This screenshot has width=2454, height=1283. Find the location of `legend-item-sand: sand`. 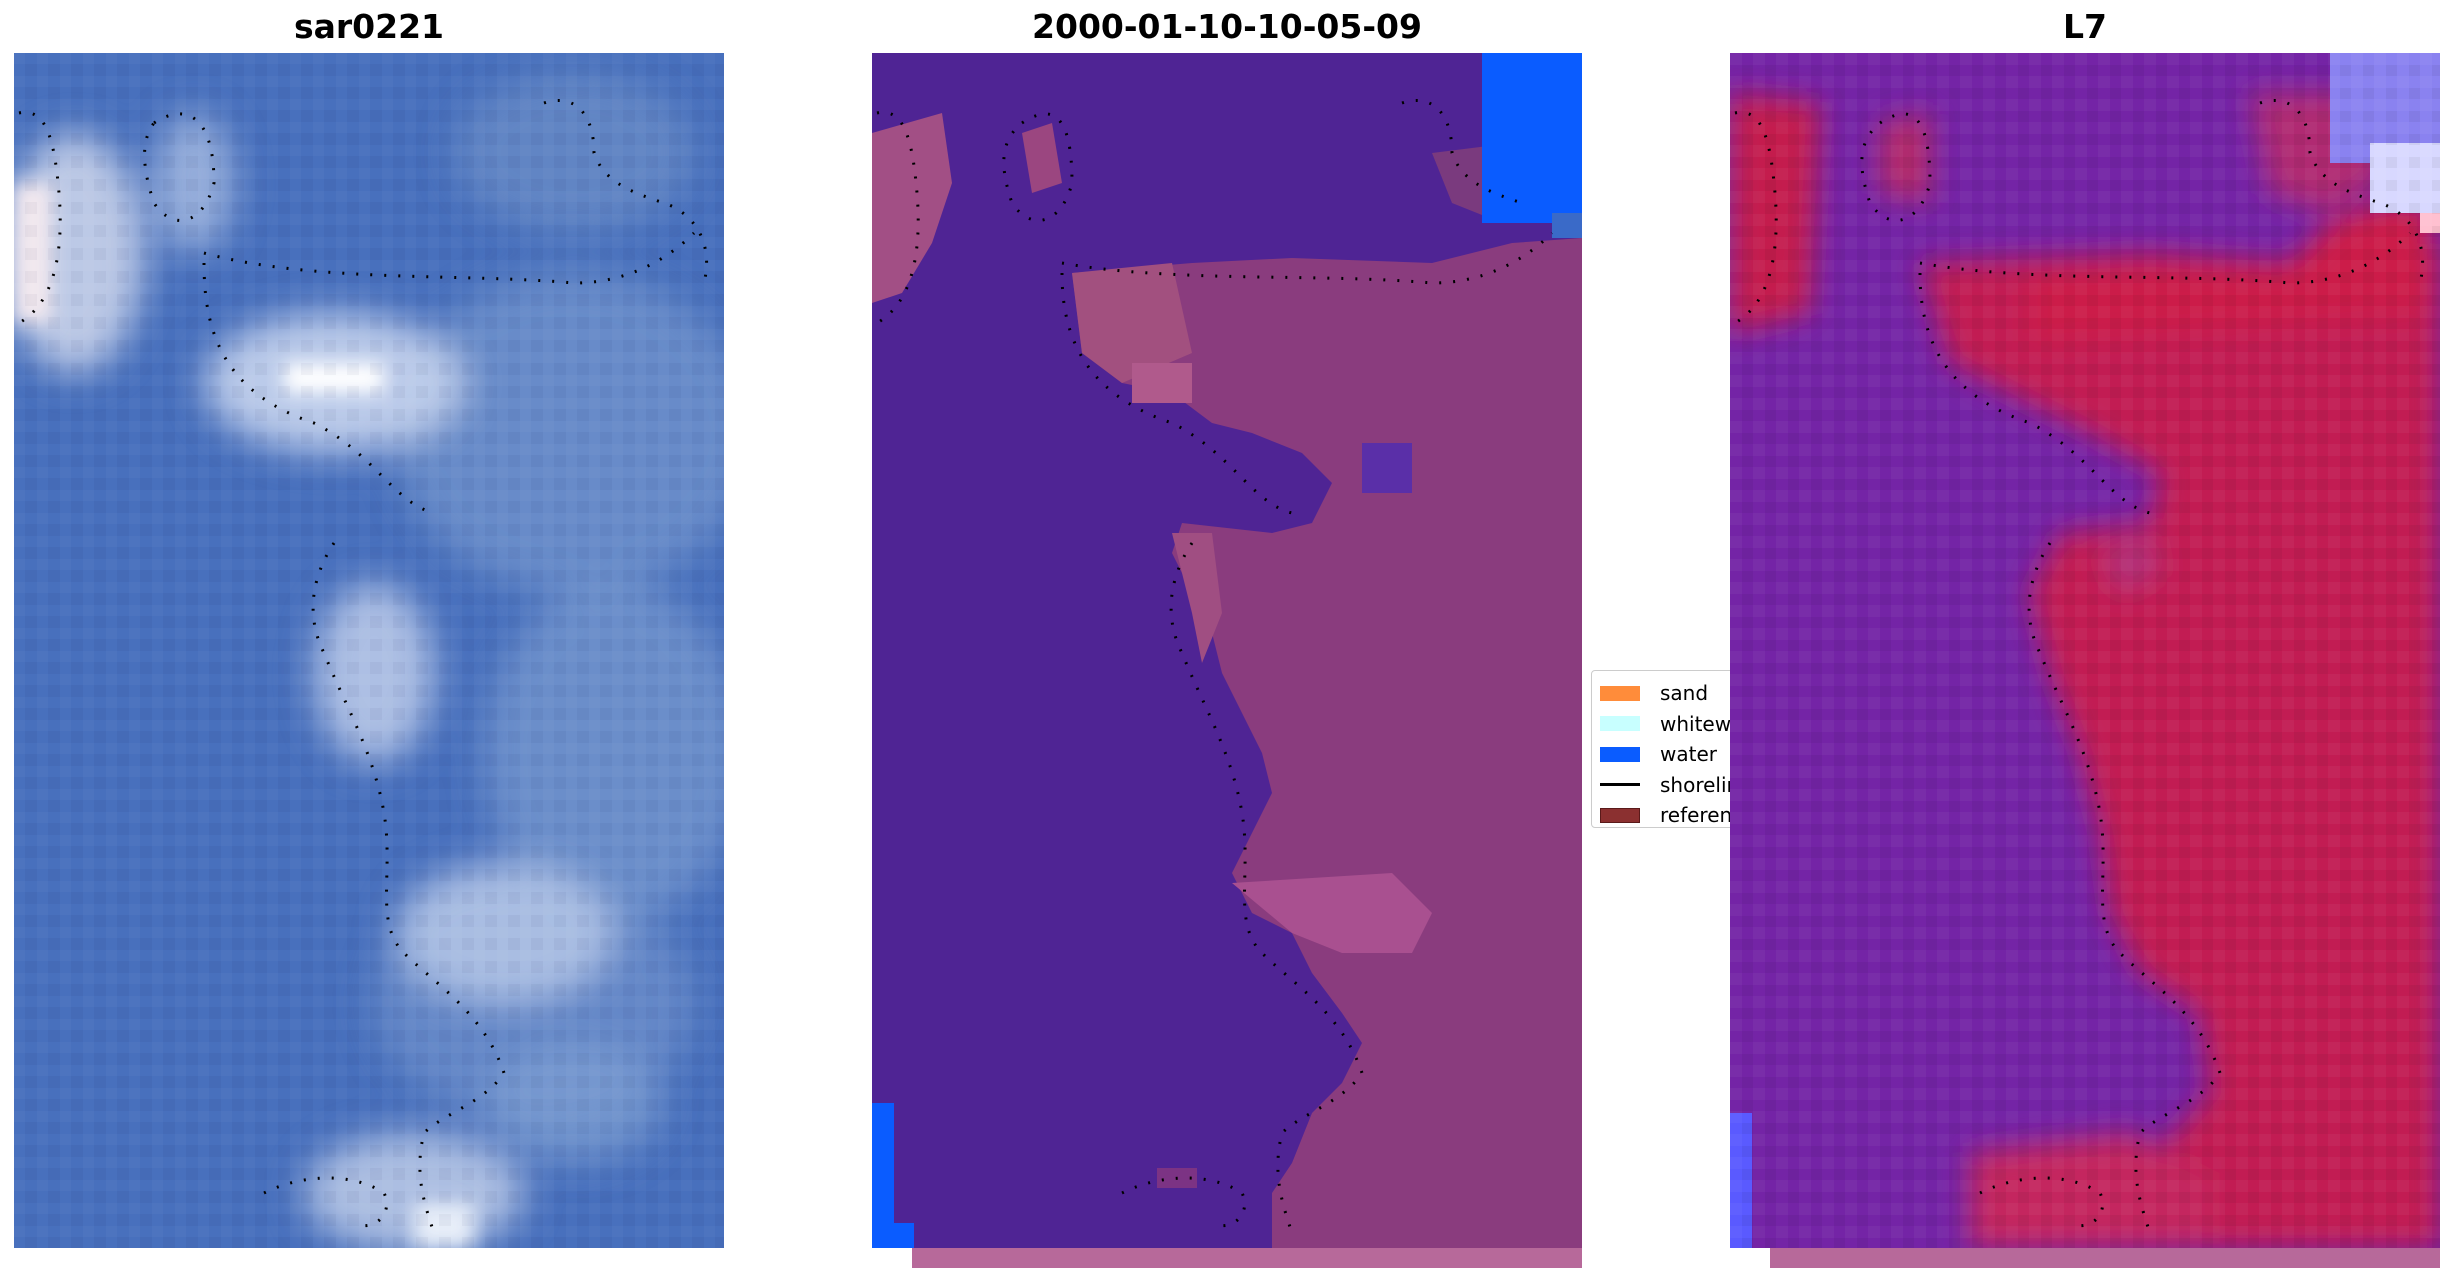

legend-item-sand: sand is located at coordinates (1671, 693).